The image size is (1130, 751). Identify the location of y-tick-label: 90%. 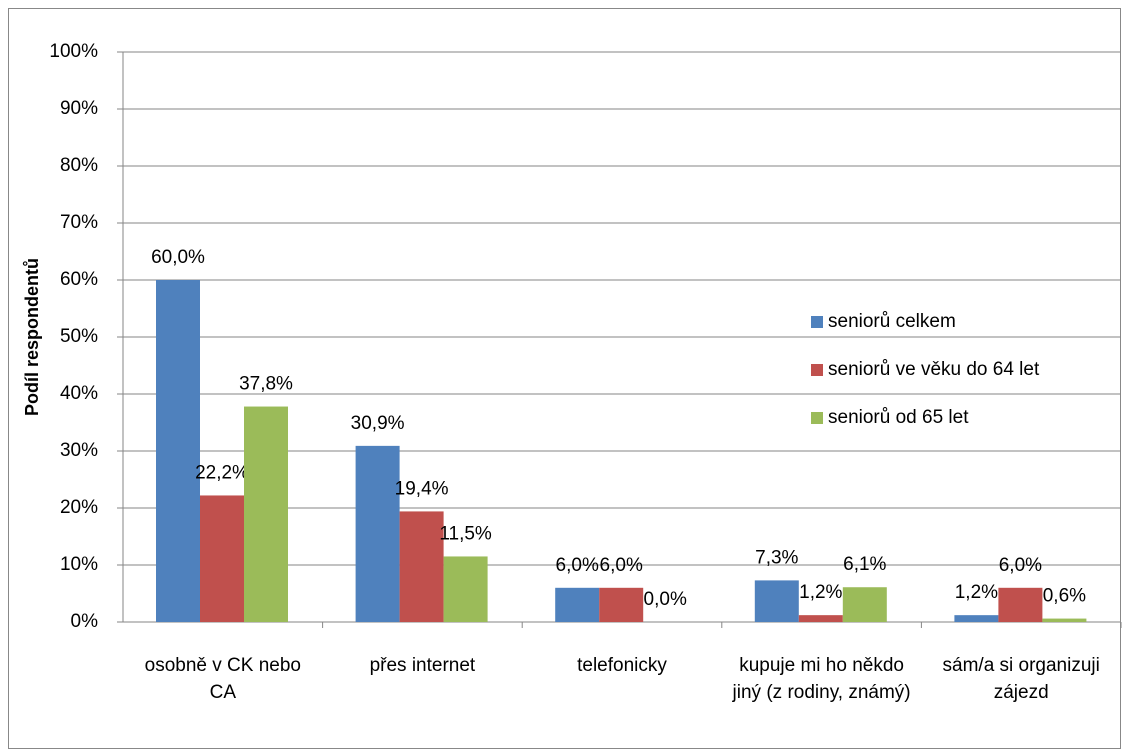
(79, 108).